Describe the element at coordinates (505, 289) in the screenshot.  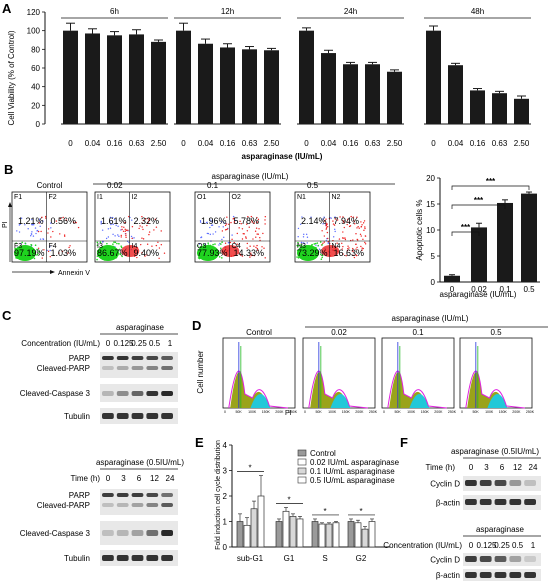
I see `b-bar-category: 0.1` at that location.